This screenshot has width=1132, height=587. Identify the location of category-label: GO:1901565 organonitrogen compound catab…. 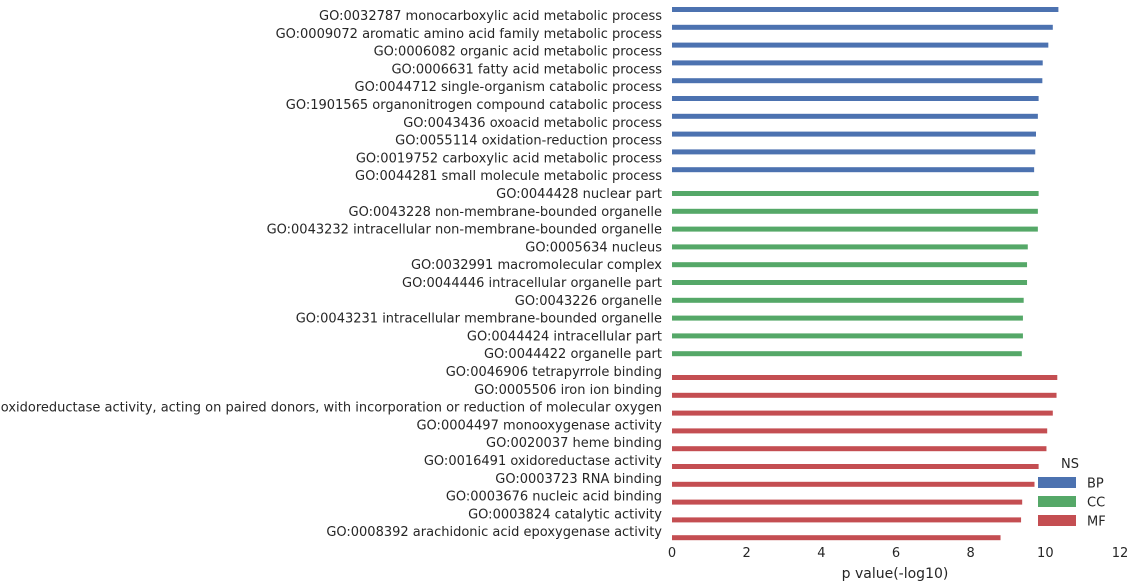
(474, 105).